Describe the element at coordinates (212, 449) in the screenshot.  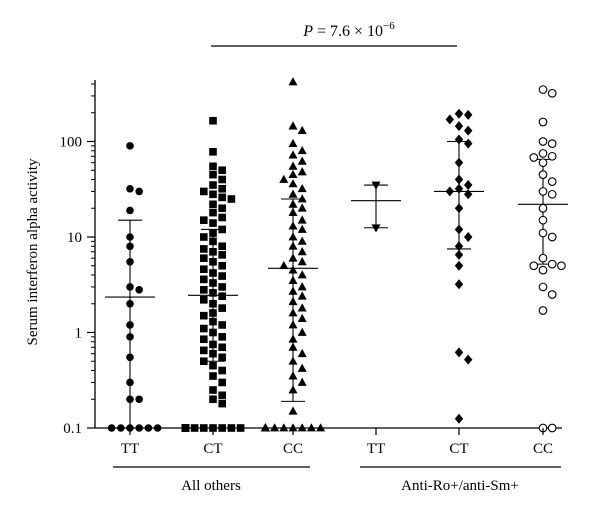
I see `x-tick-label: CT` at that location.